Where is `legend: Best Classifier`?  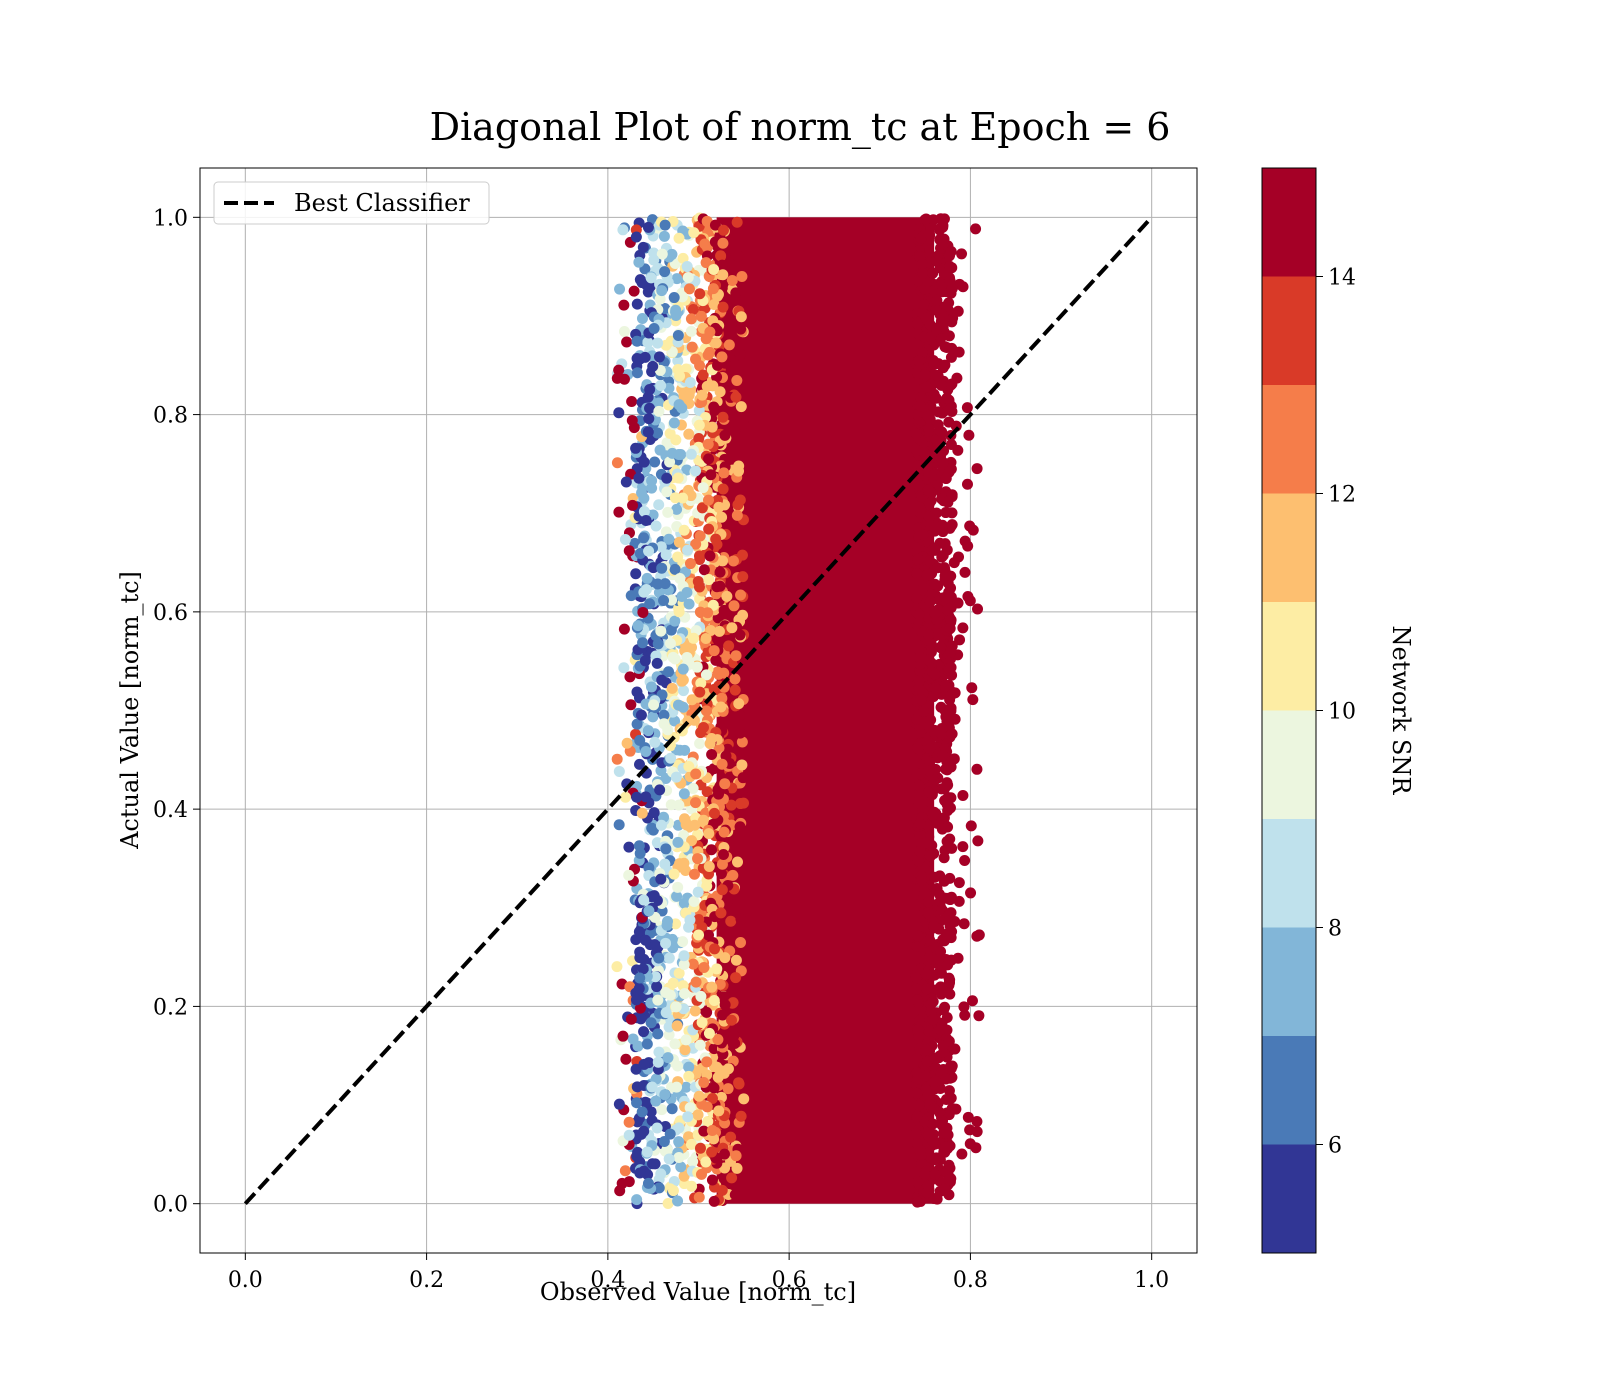 legend: Best Classifier is located at coordinates (351, 203).